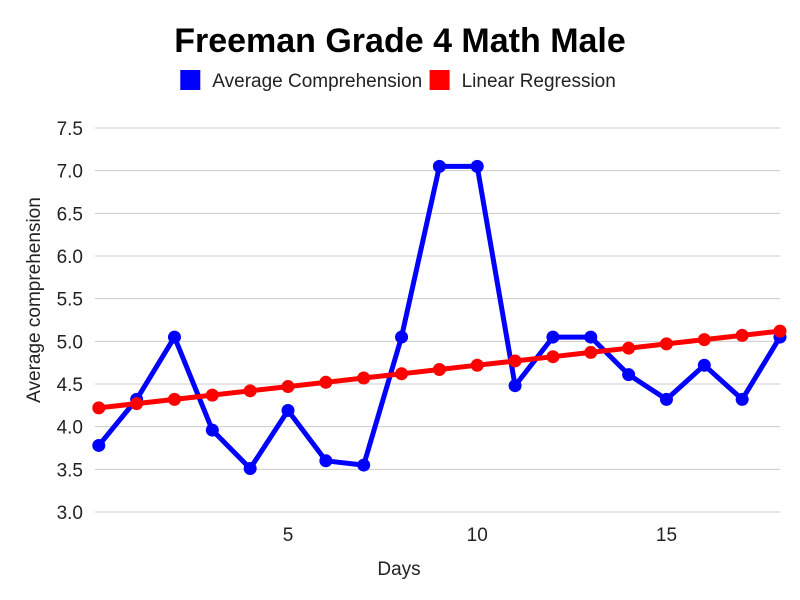 The image size is (800, 600). Describe the element at coordinates (70, 172) in the screenshot. I see `y-tick-label: 7.0` at that location.